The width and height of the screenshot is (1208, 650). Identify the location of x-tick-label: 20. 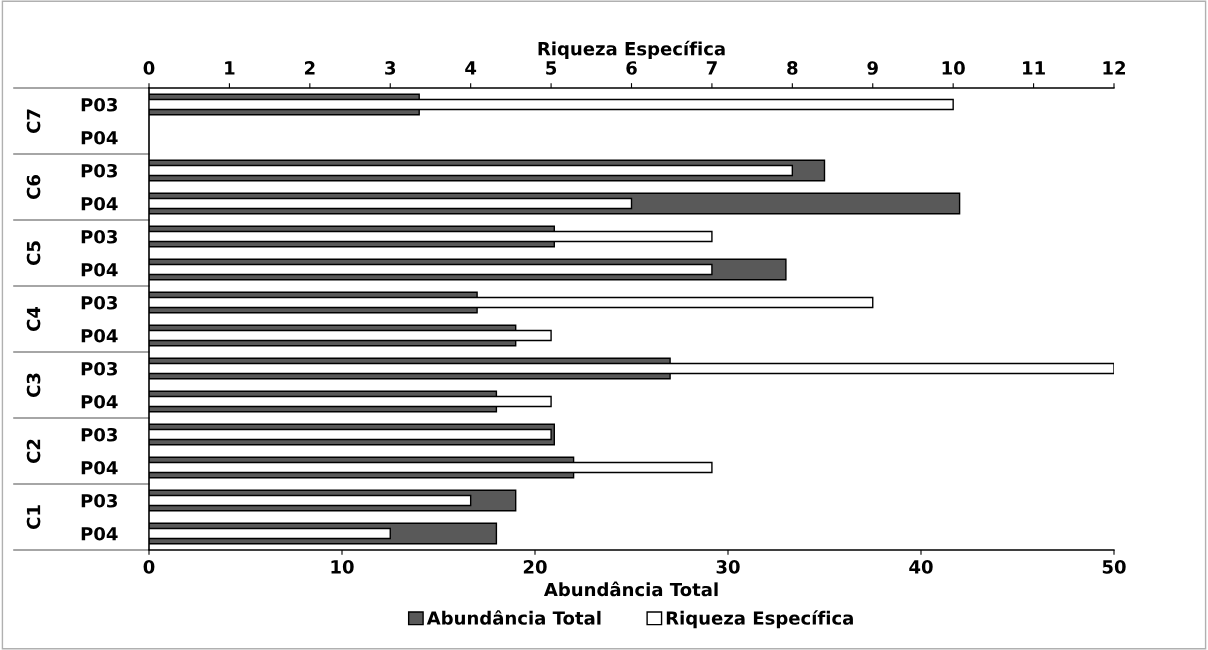
(535, 567).